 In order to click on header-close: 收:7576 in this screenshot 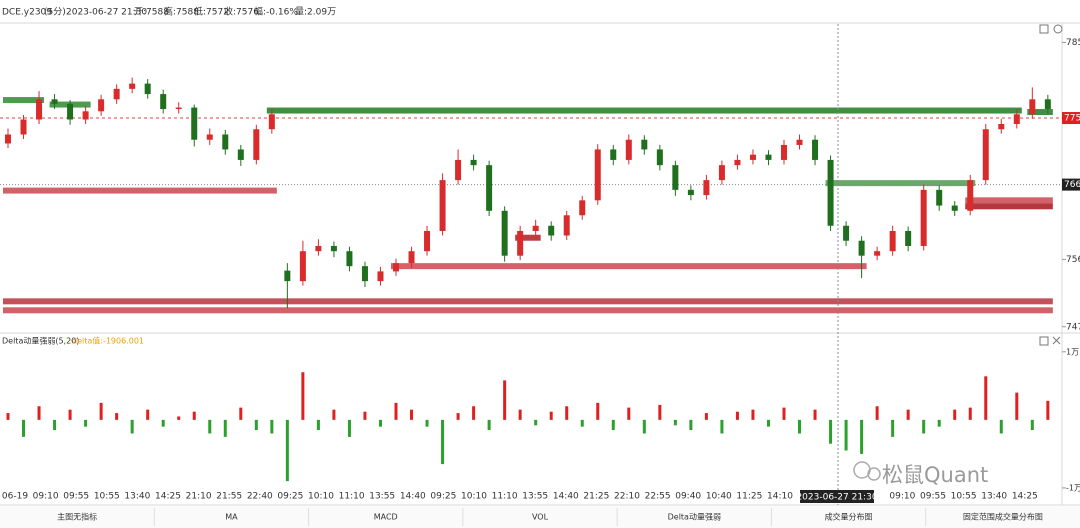, I will do `click(241, 12)`.